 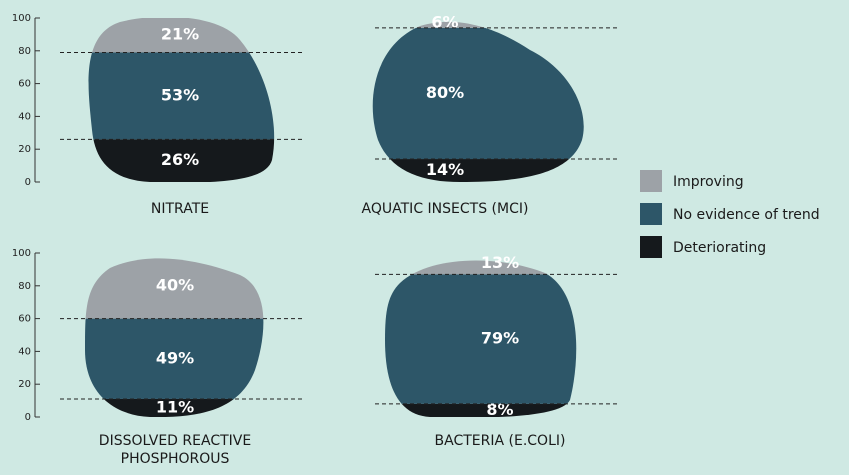 I want to click on legend-label: Deteriorating, so click(x=719, y=248).